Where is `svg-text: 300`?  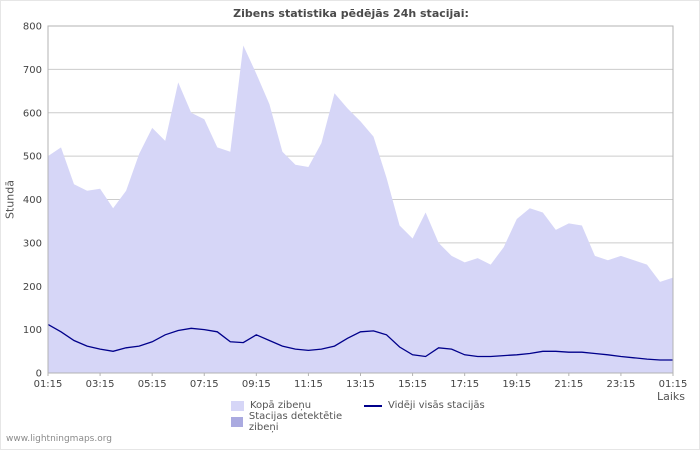 svg-text: 300 is located at coordinates (32, 243).